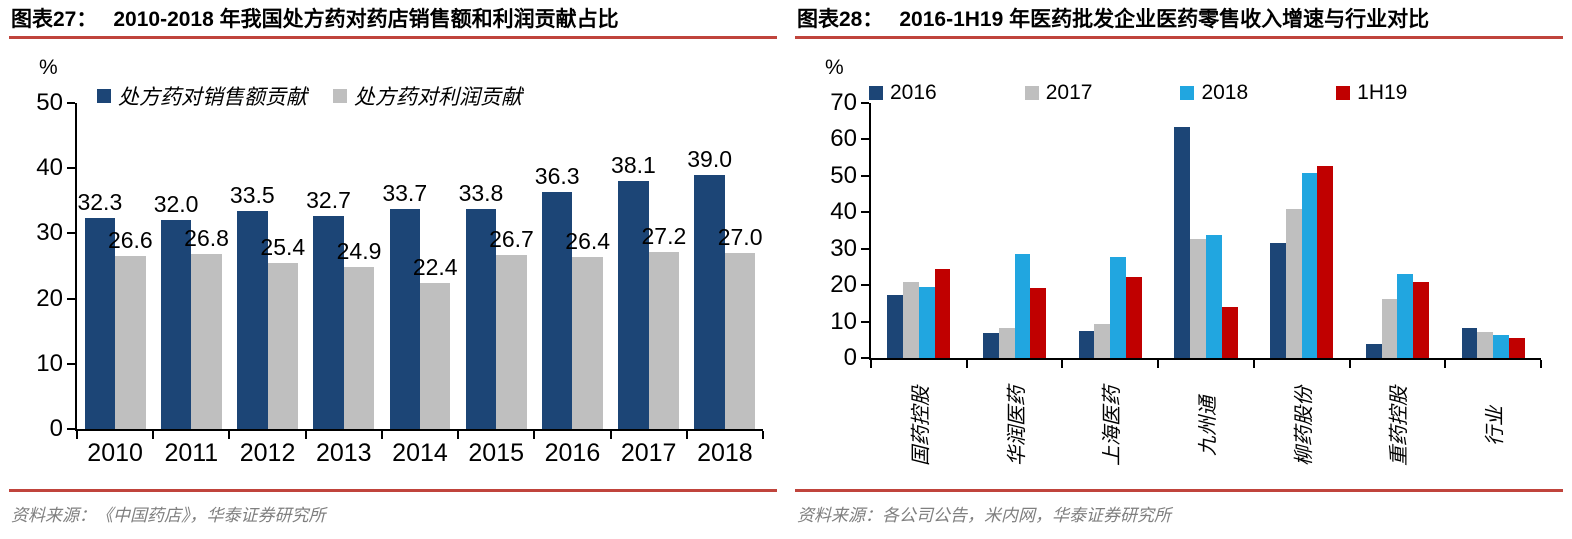 This screenshot has height=539, width=1572. I want to click on x-category-label: 上海医药, so click(1110, 426).